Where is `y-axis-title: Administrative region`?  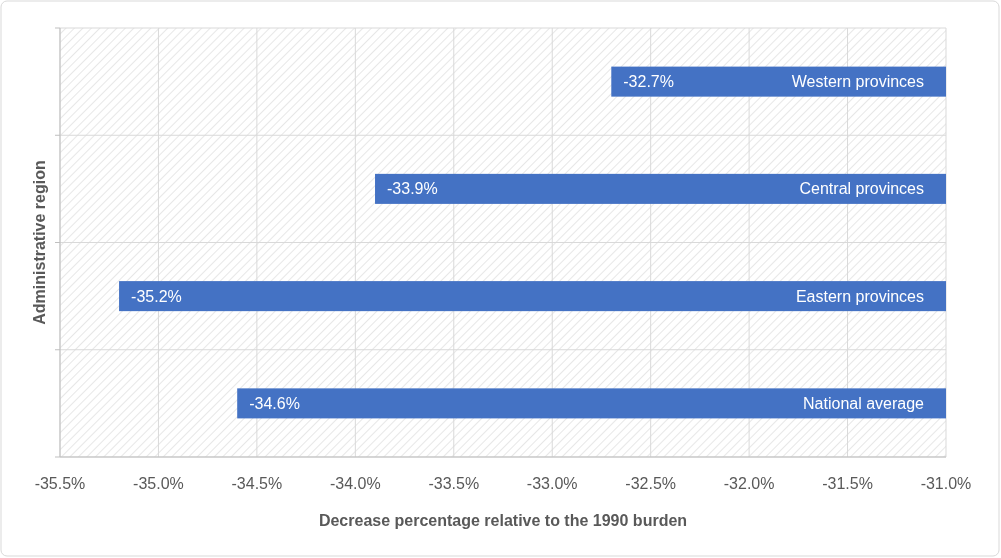 y-axis-title: Administrative region is located at coordinates (39, 242).